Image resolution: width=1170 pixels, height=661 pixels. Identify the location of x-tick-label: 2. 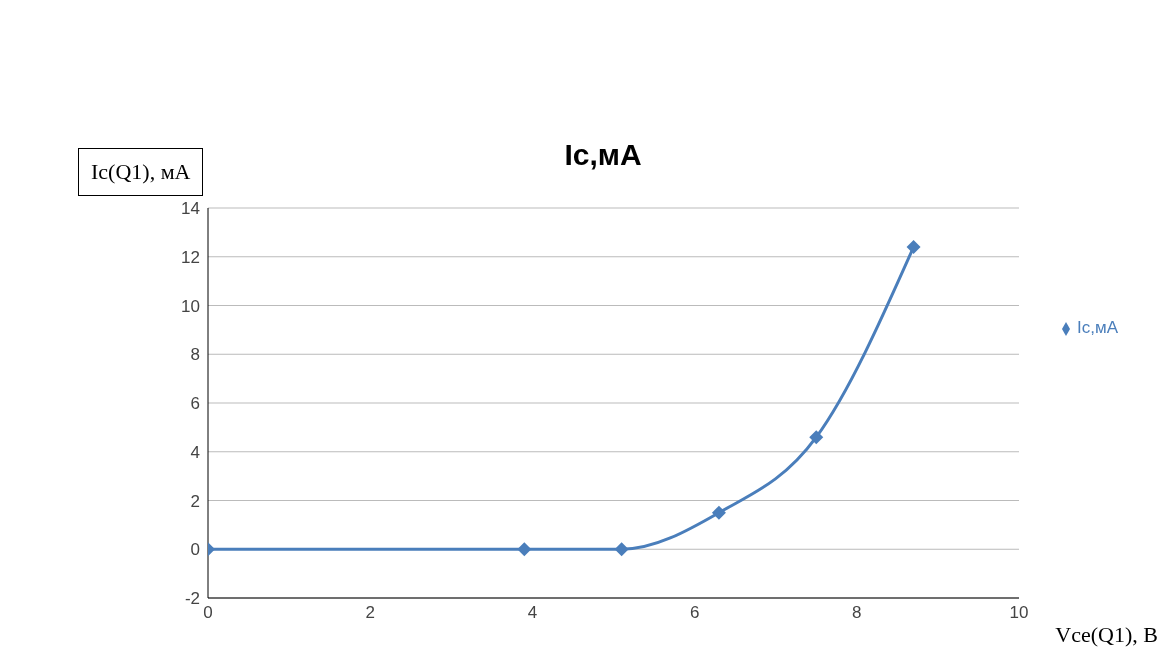
(370, 613).